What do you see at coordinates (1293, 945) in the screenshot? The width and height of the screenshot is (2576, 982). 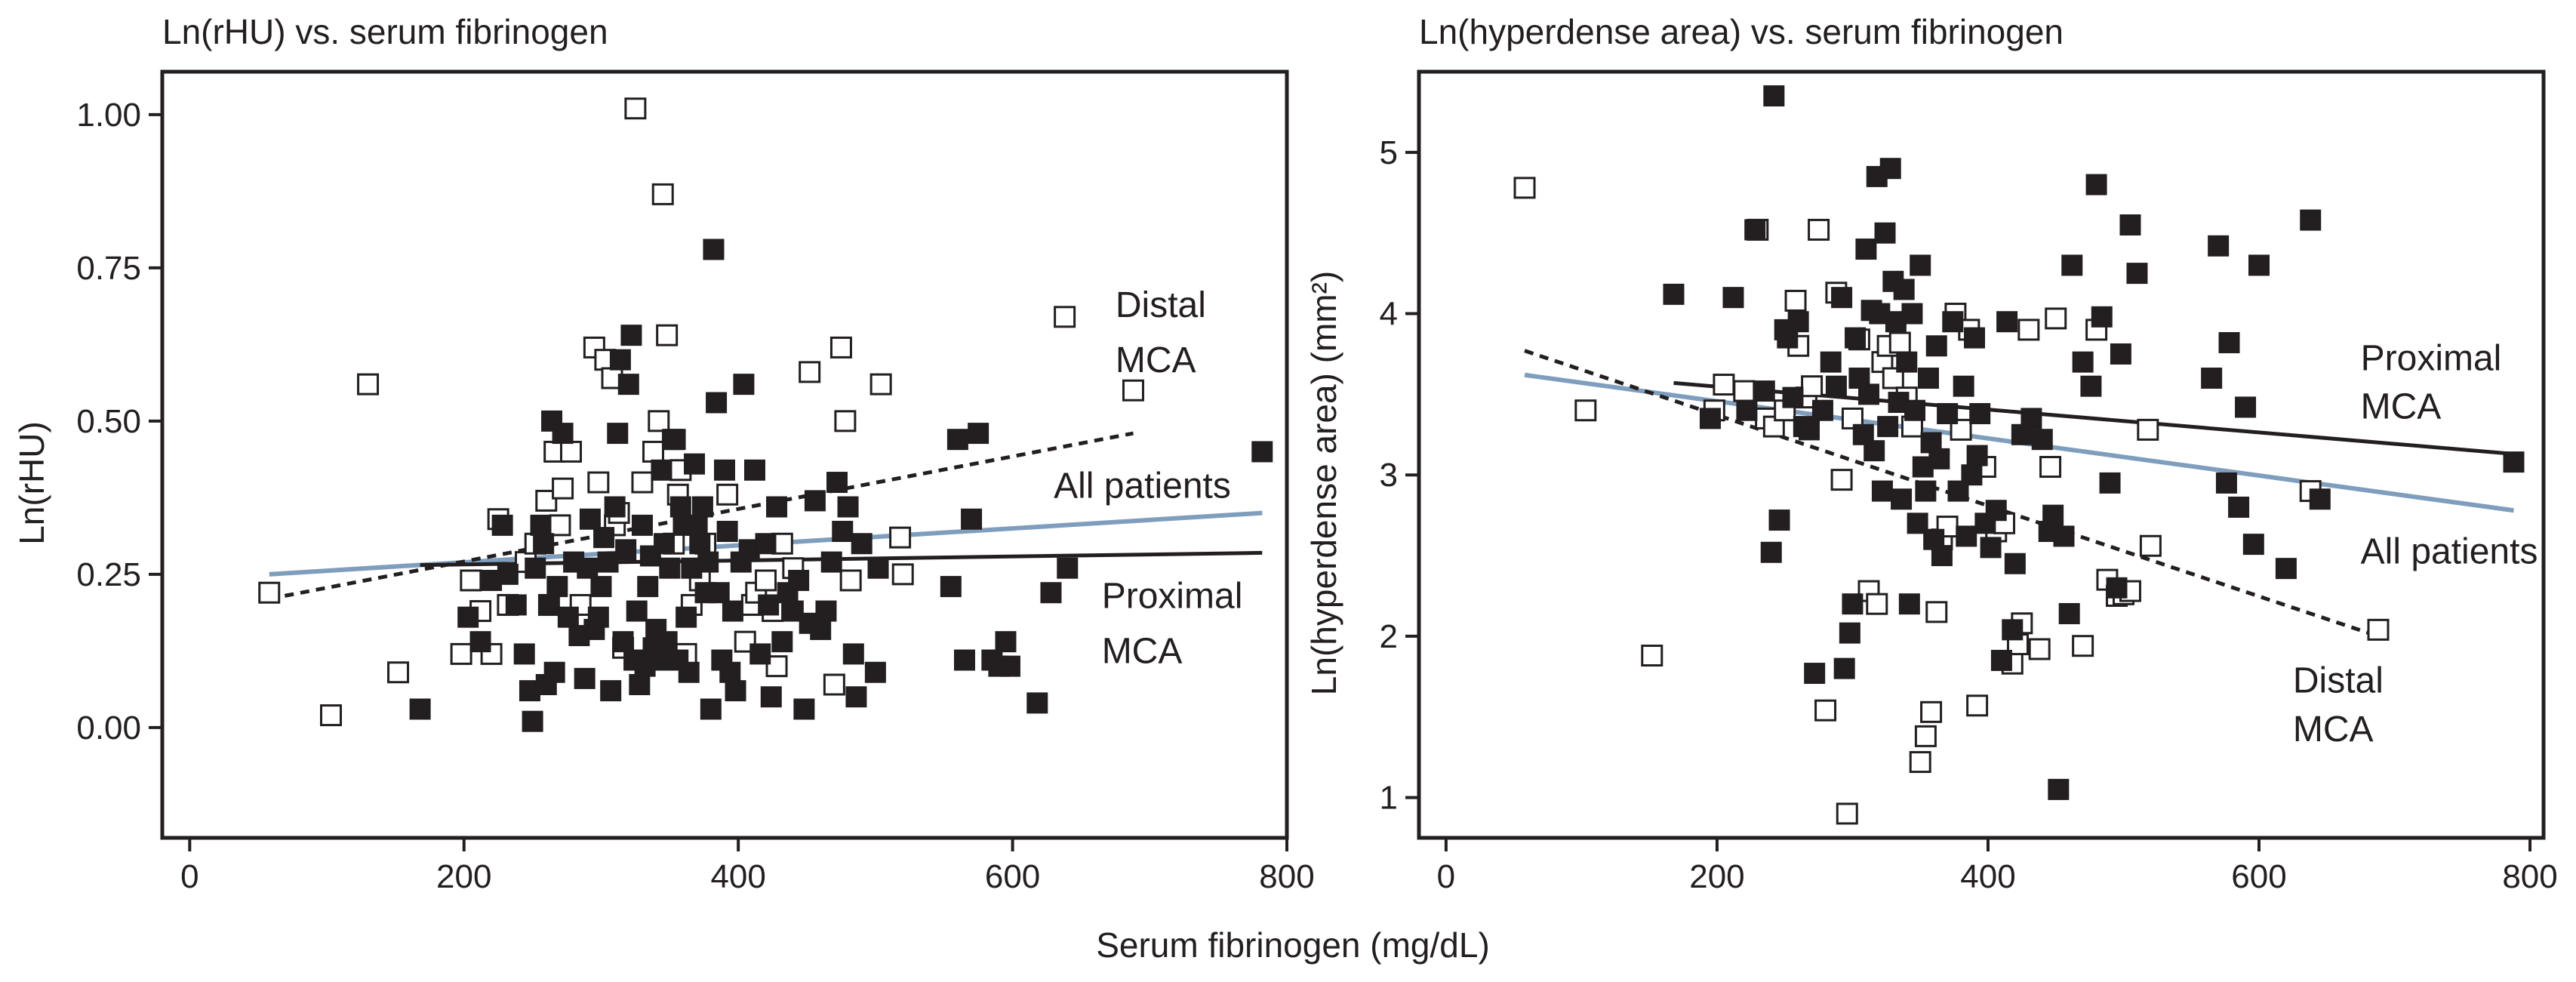 I see `shared-x-axis-label: Serum fibrinogen (mg/dL)` at bounding box center [1293, 945].